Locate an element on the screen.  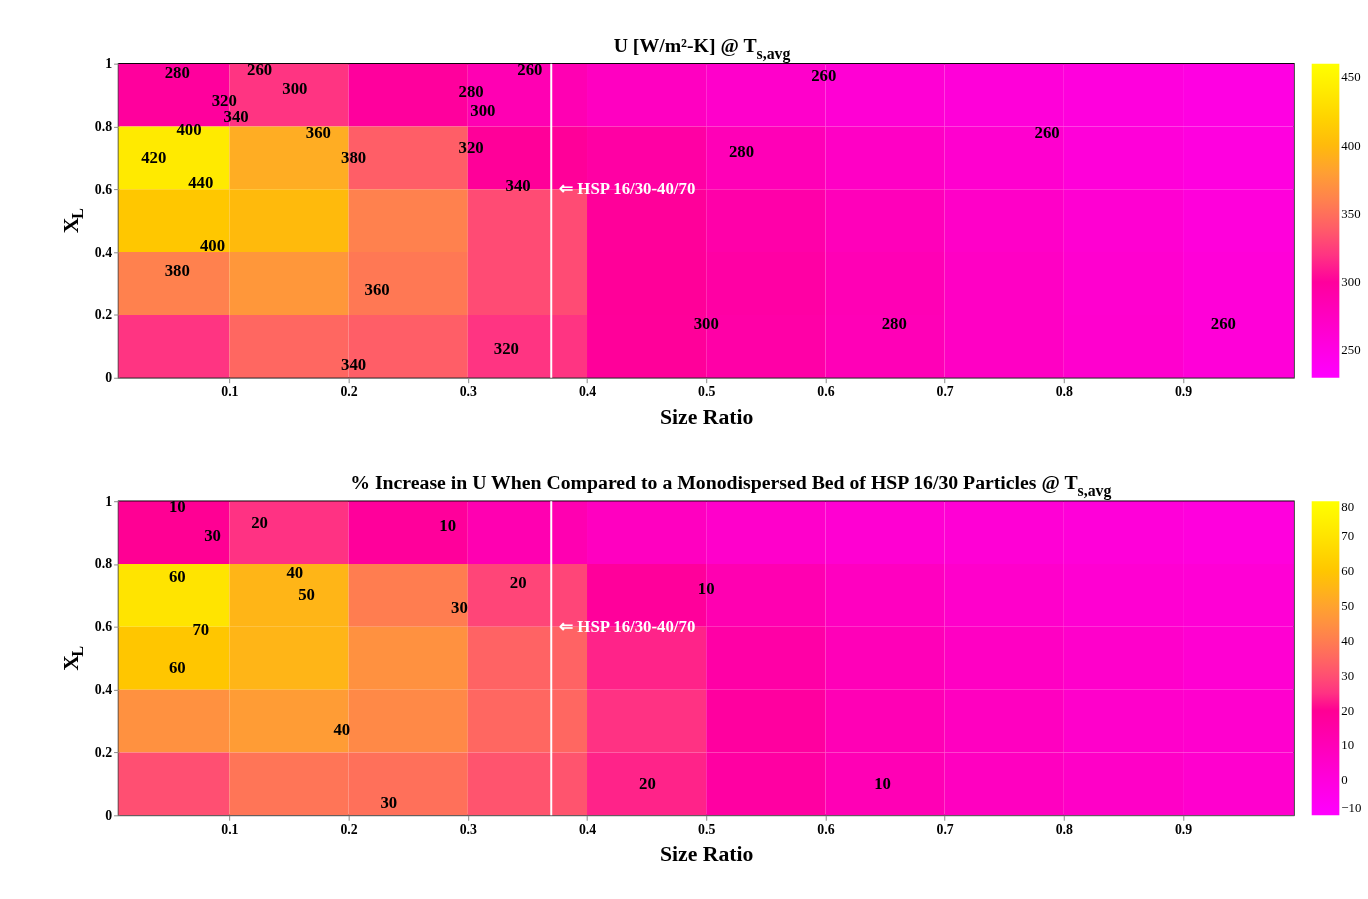
color-bar-label: 250 is located at coordinates (1351, 350).